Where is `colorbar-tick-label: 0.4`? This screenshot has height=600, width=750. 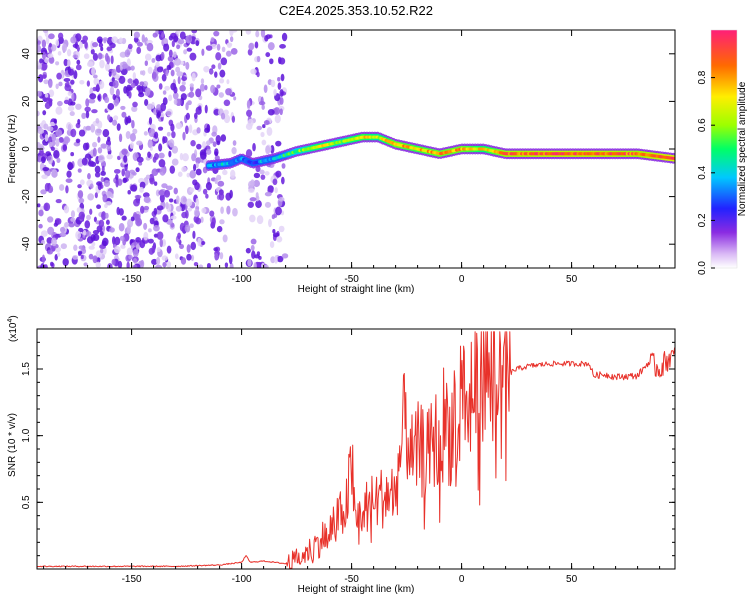
colorbar-tick-label: 0.4 is located at coordinates (702, 172).